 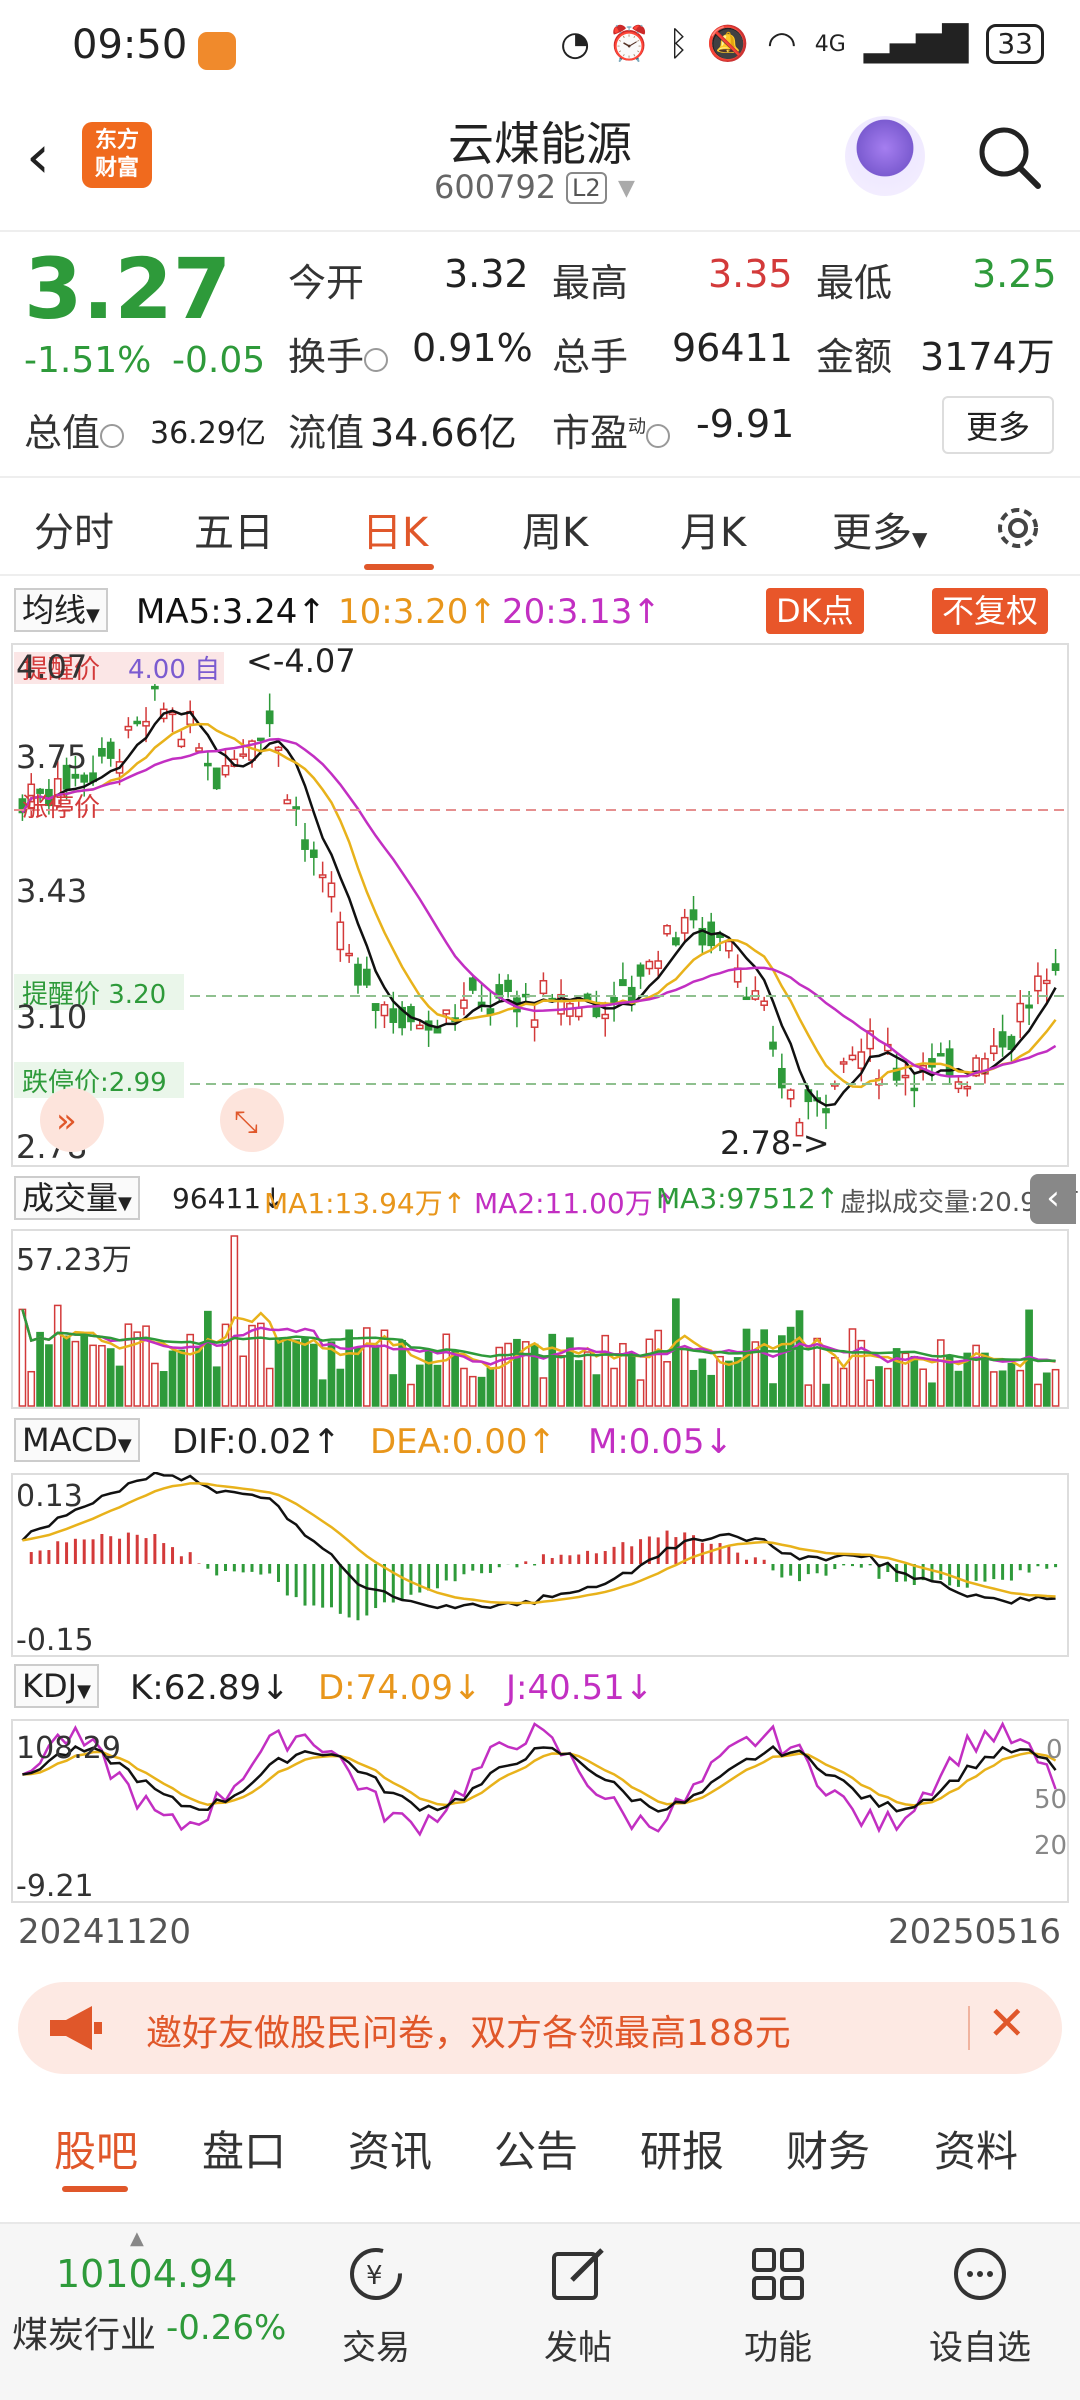 What do you see at coordinates (828, 2151) in the screenshot?
I see `tab-finance: 财务` at bounding box center [828, 2151].